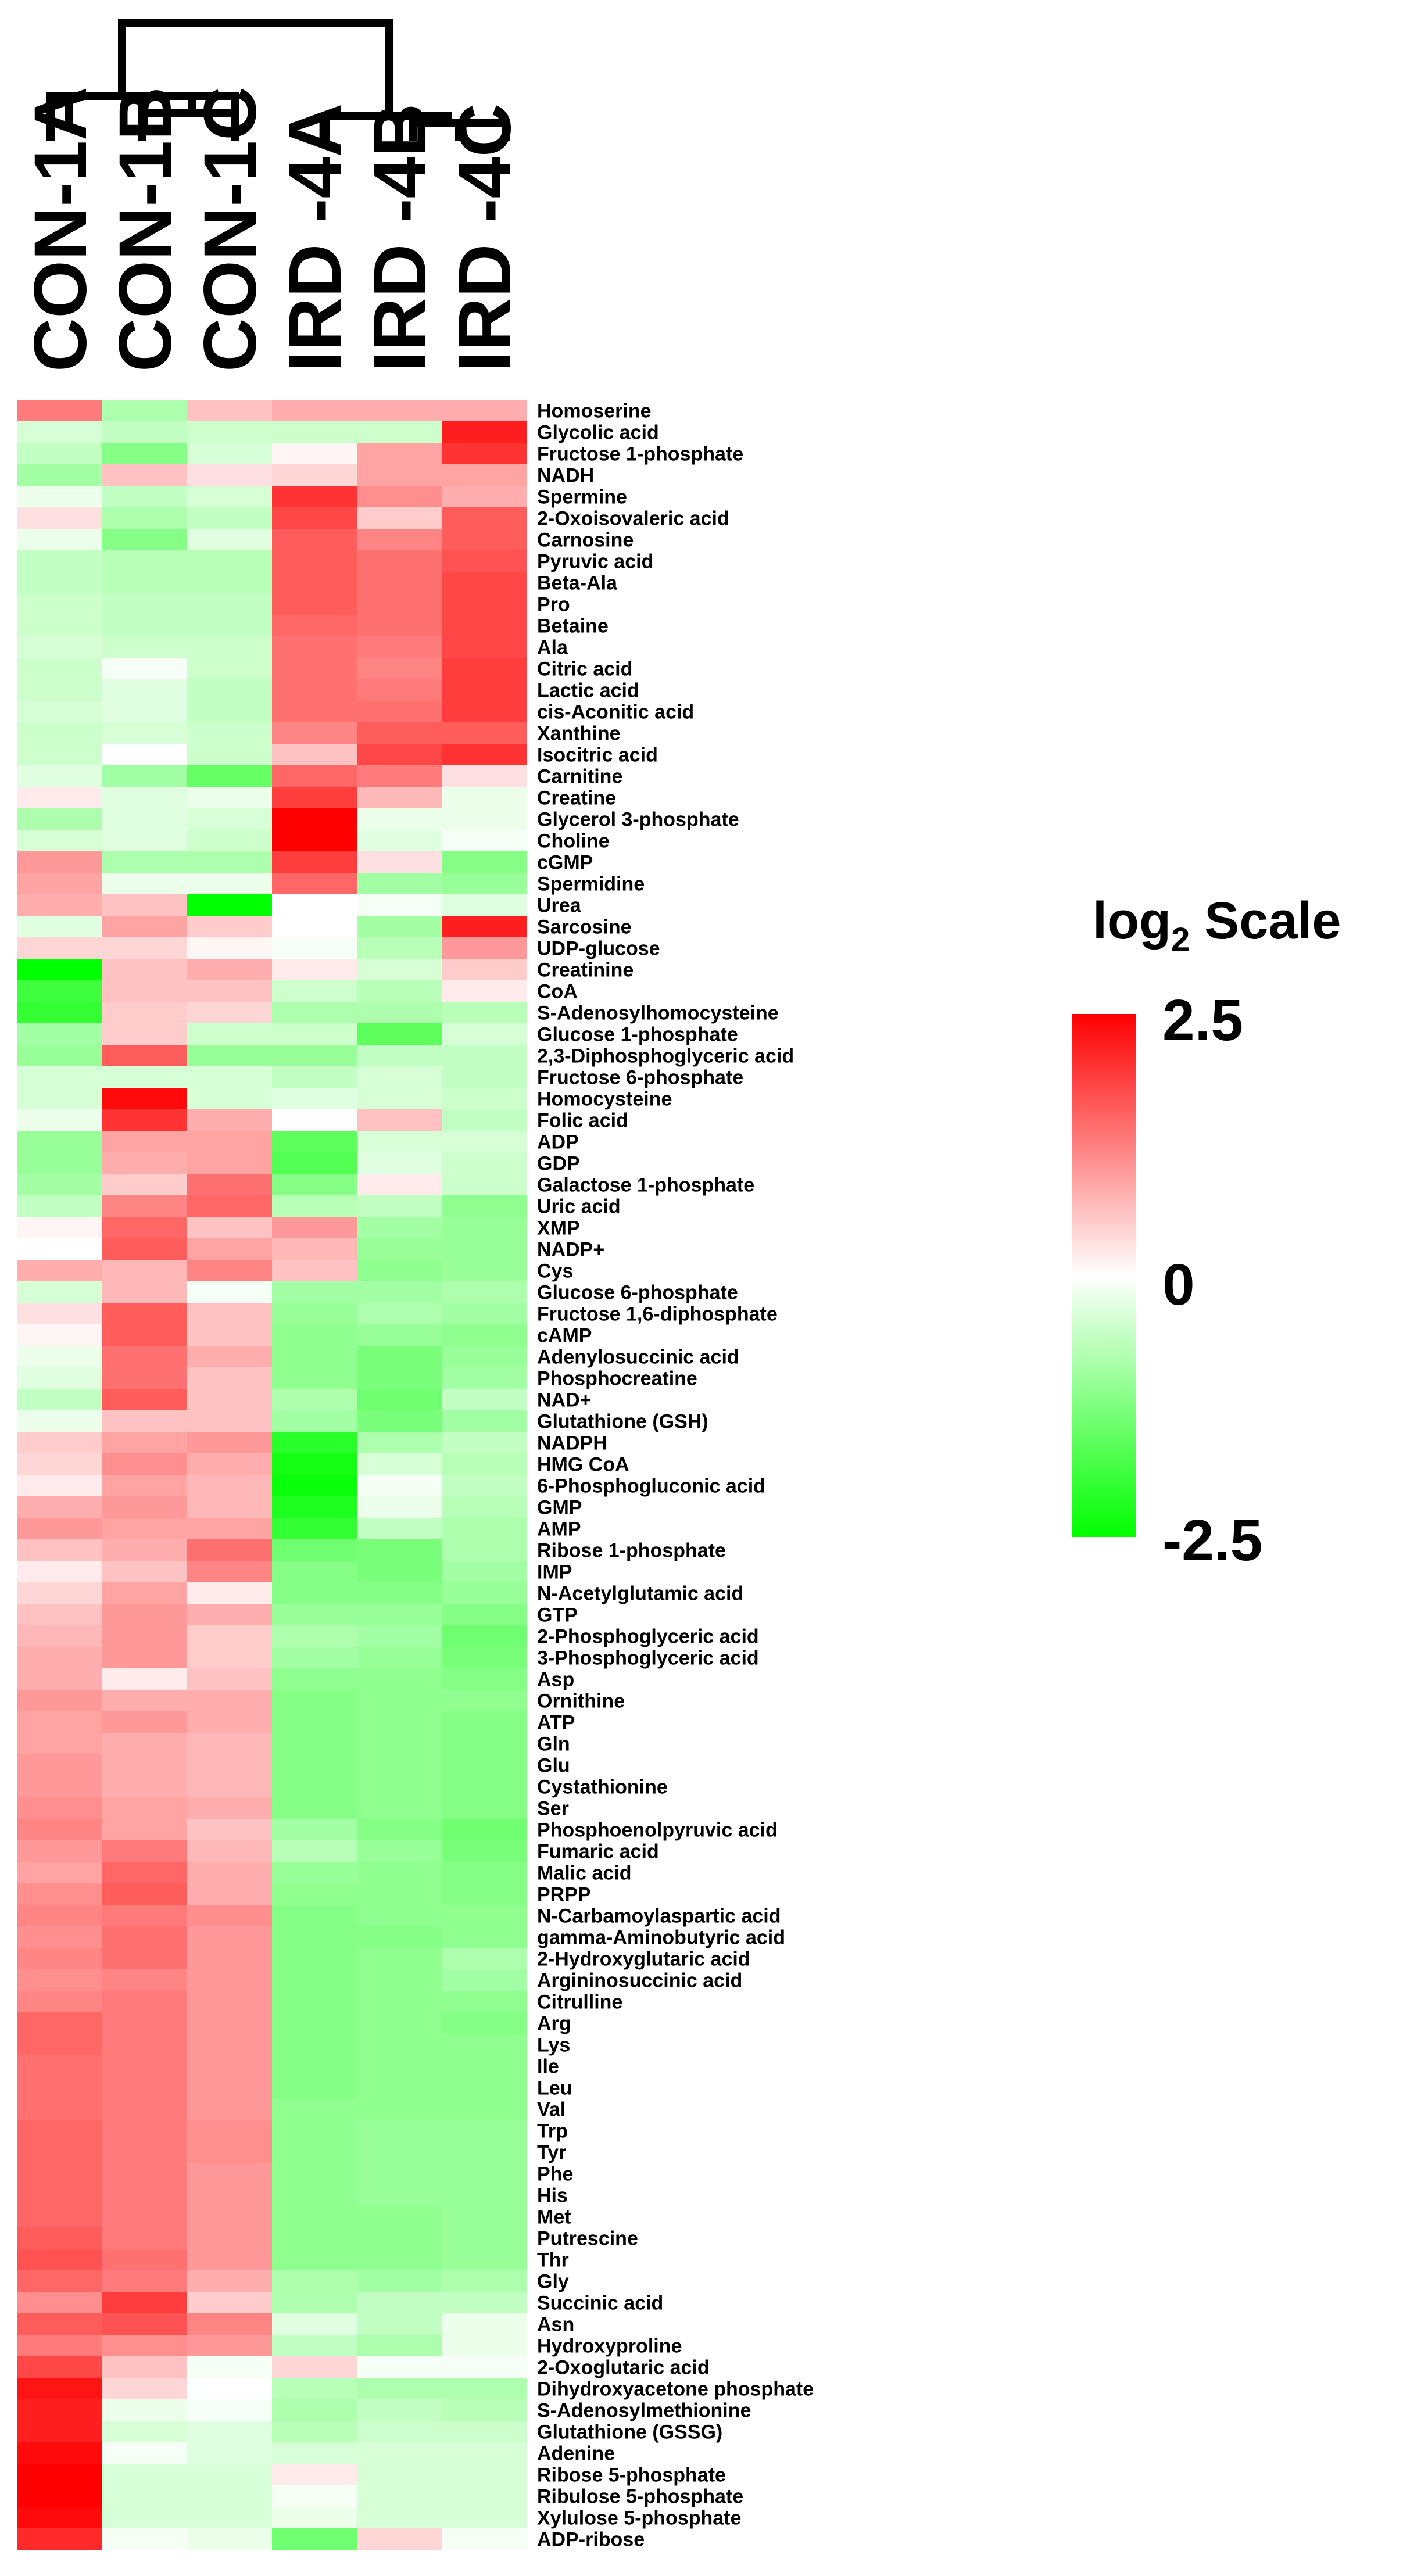 The height and width of the screenshot is (2576, 1428). Describe the element at coordinates (554, 605) in the screenshot. I see `row-label: Pro` at that location.